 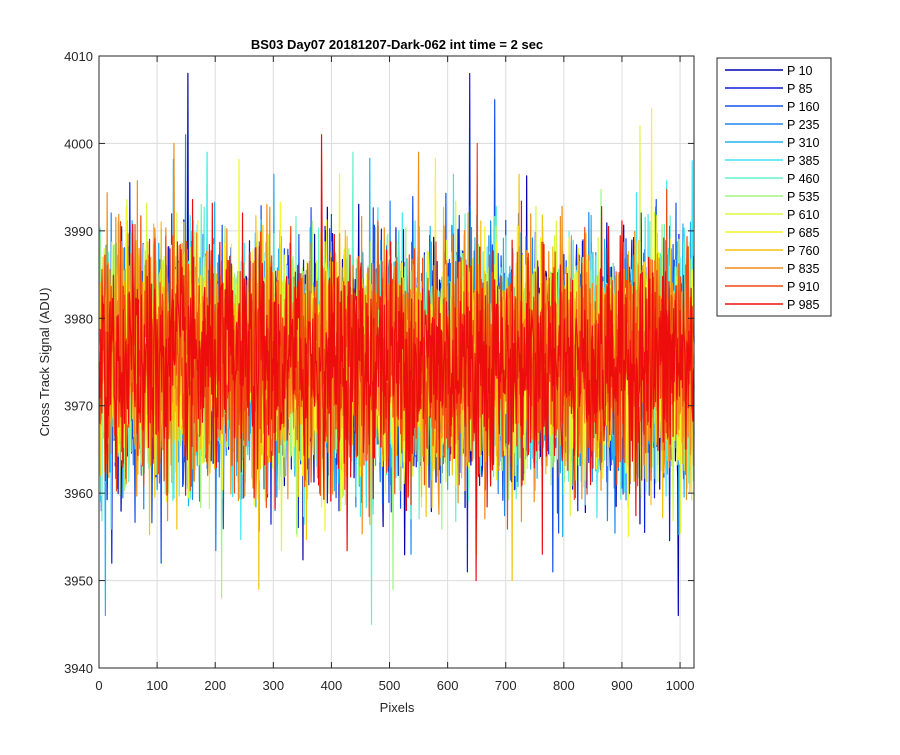 What do you see at coordinates (803, 143) in the screenshot?
I see `legend-label: P 310` at bounding box center [803, 143].